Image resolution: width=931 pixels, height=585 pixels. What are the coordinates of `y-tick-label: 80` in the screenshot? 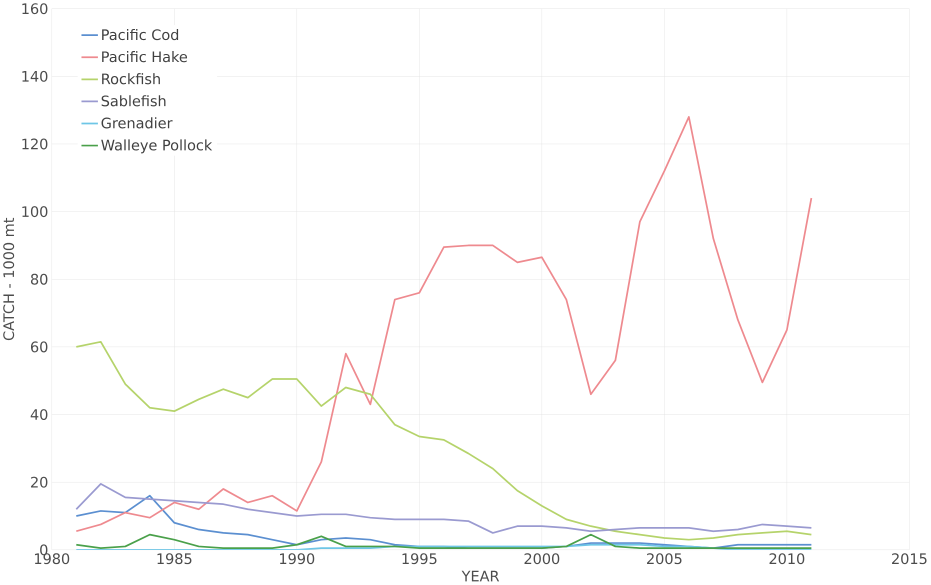 It's located at (39, 279).